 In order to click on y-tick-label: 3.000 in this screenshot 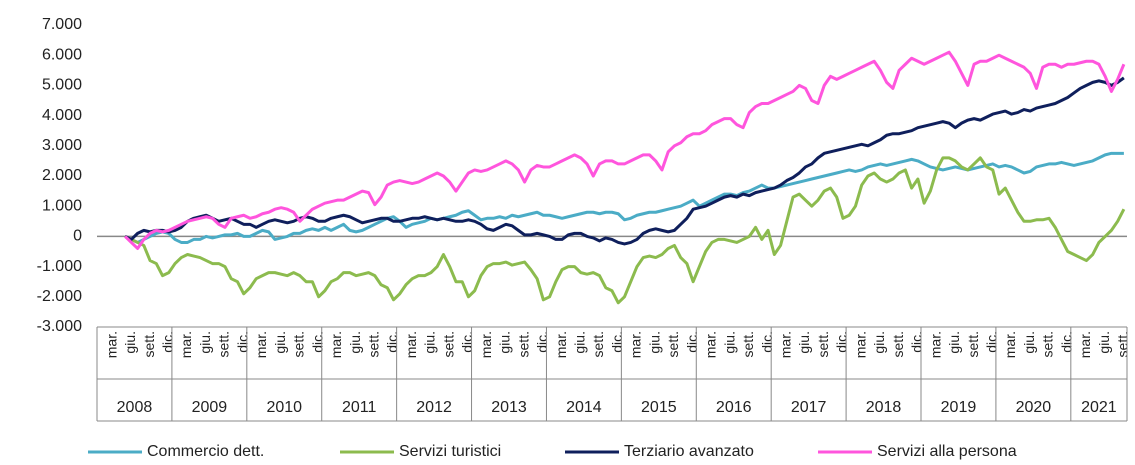, I will do `click(62, 145)`.